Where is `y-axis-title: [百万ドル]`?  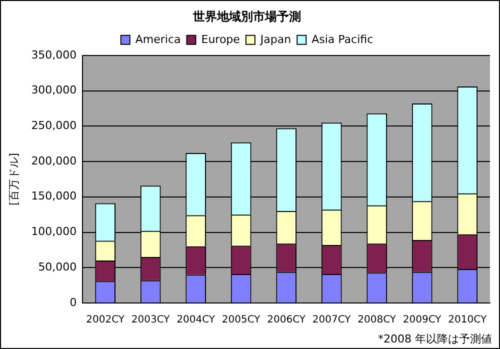
y-axis-title: [百万ドル] is located at coordinates (13, 179).